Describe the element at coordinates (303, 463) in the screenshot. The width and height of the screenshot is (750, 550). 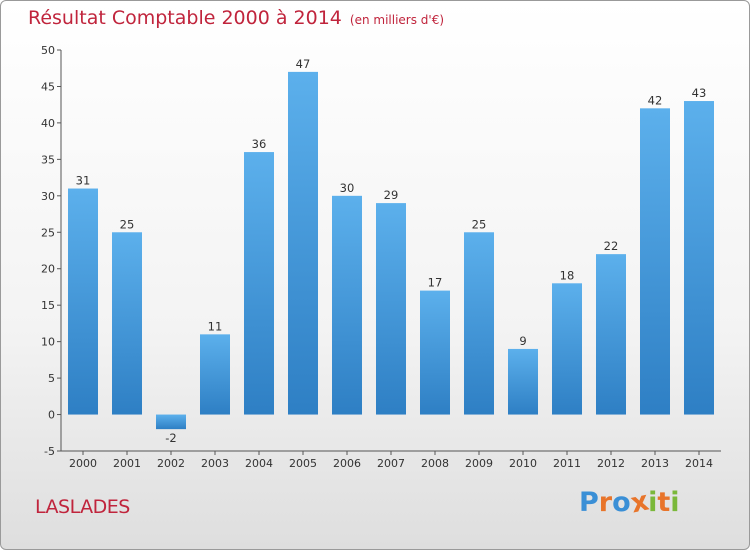
I see `x-tick-label: 2005` at that location.